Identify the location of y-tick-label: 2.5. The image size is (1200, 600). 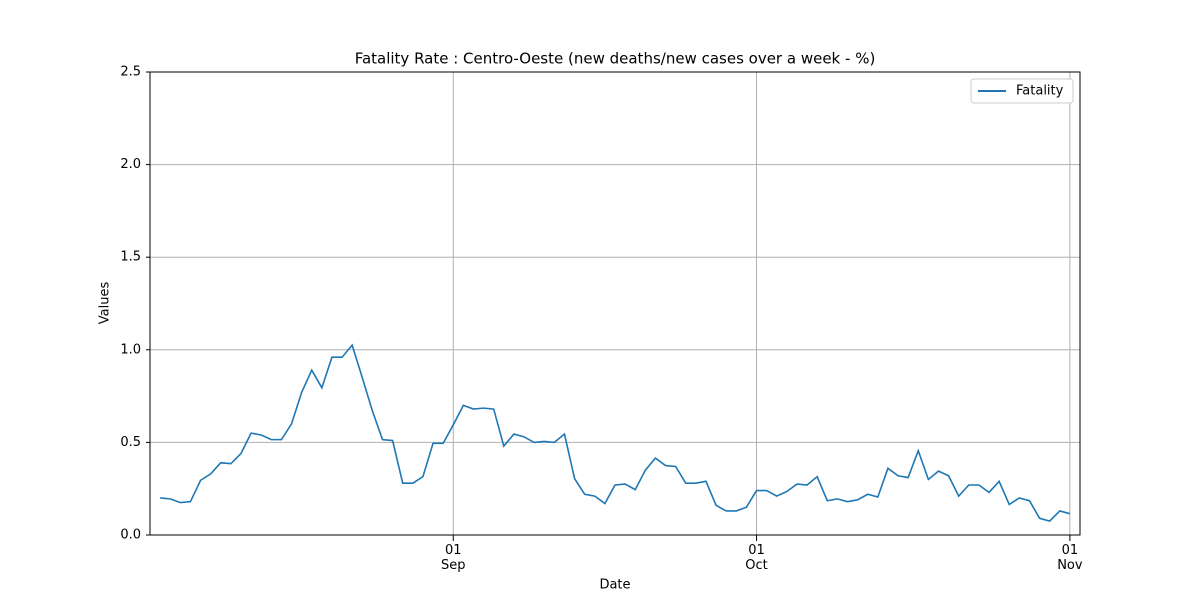
(130, 72).